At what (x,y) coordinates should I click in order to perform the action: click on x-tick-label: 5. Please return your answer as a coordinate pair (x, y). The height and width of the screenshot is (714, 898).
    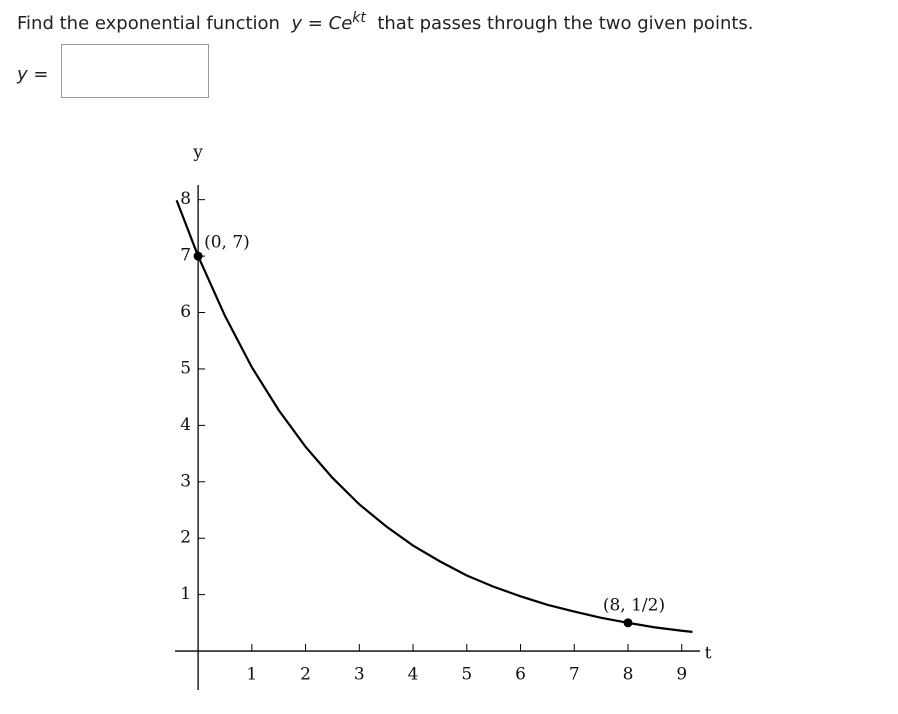
    Looking at the image, I should click on (466, 675).